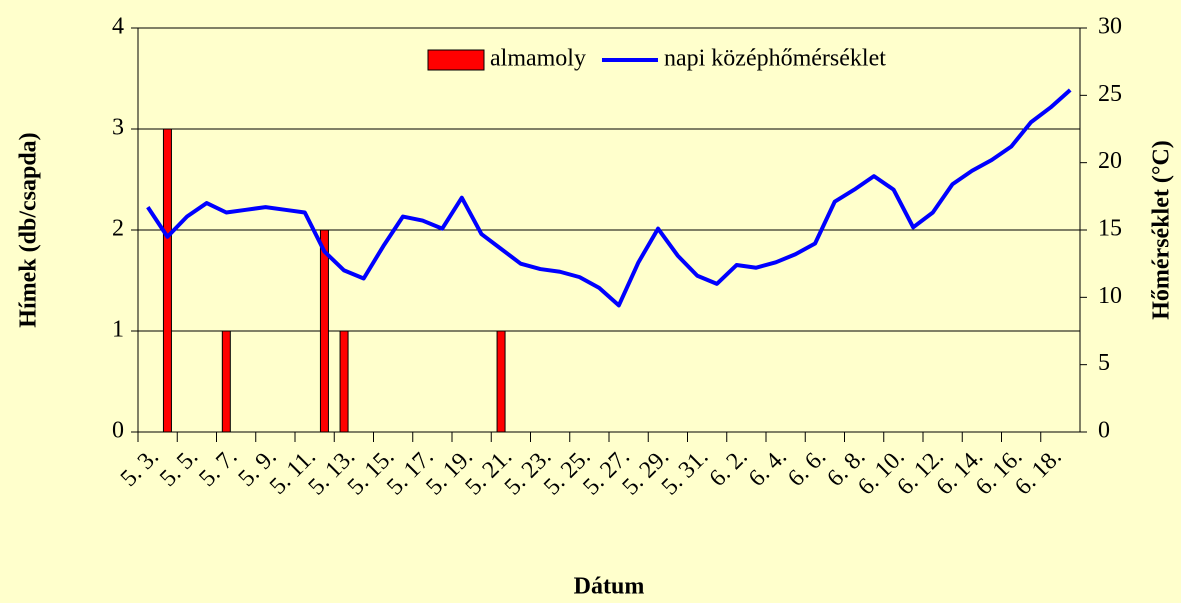  Describe the element at coordinates (1110, 229) in the screenshot. I see `y2-tick-label: 15` at that location.